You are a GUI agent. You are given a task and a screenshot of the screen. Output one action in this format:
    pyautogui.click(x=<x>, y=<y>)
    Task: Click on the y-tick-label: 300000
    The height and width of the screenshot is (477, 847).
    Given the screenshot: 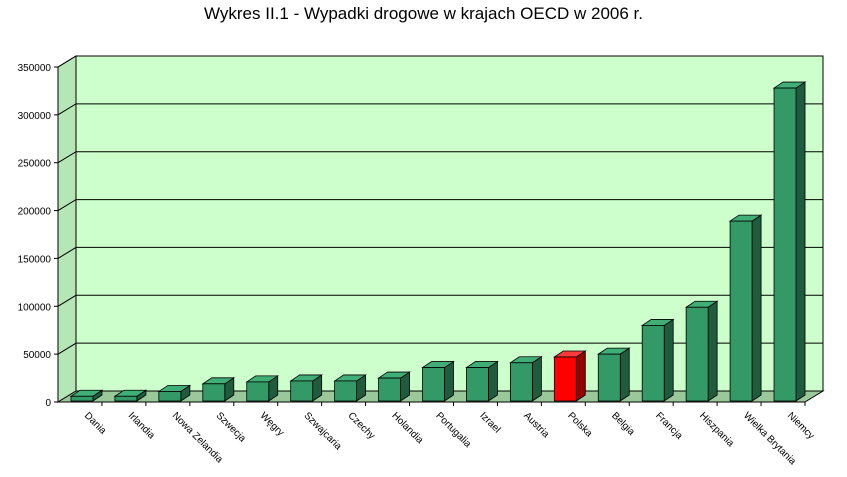 What is the action you would take?
    pyautogui.click(x=35, y=116)
    